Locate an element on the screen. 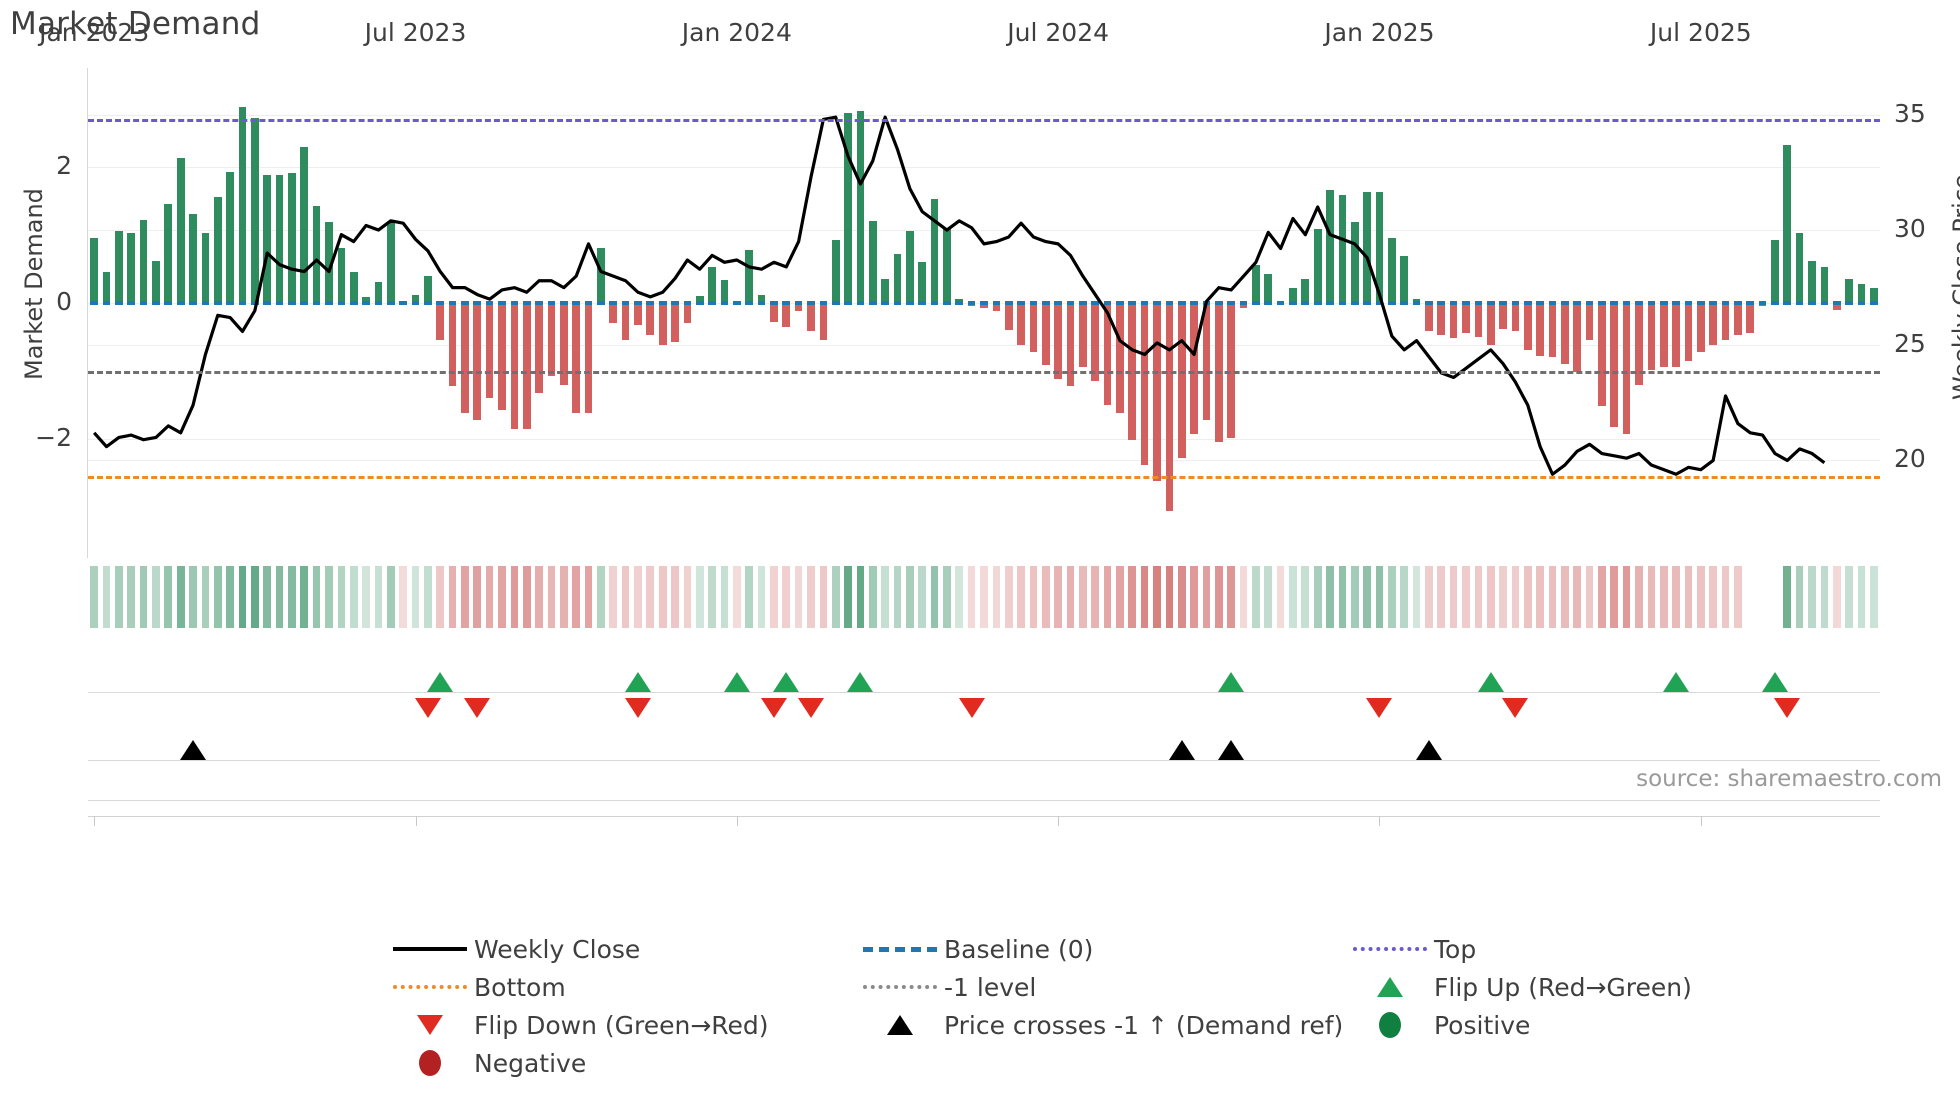 The width and height of the screenshot is (1960, 1102). price-cross-marker is located at coordinates (1231, 750).